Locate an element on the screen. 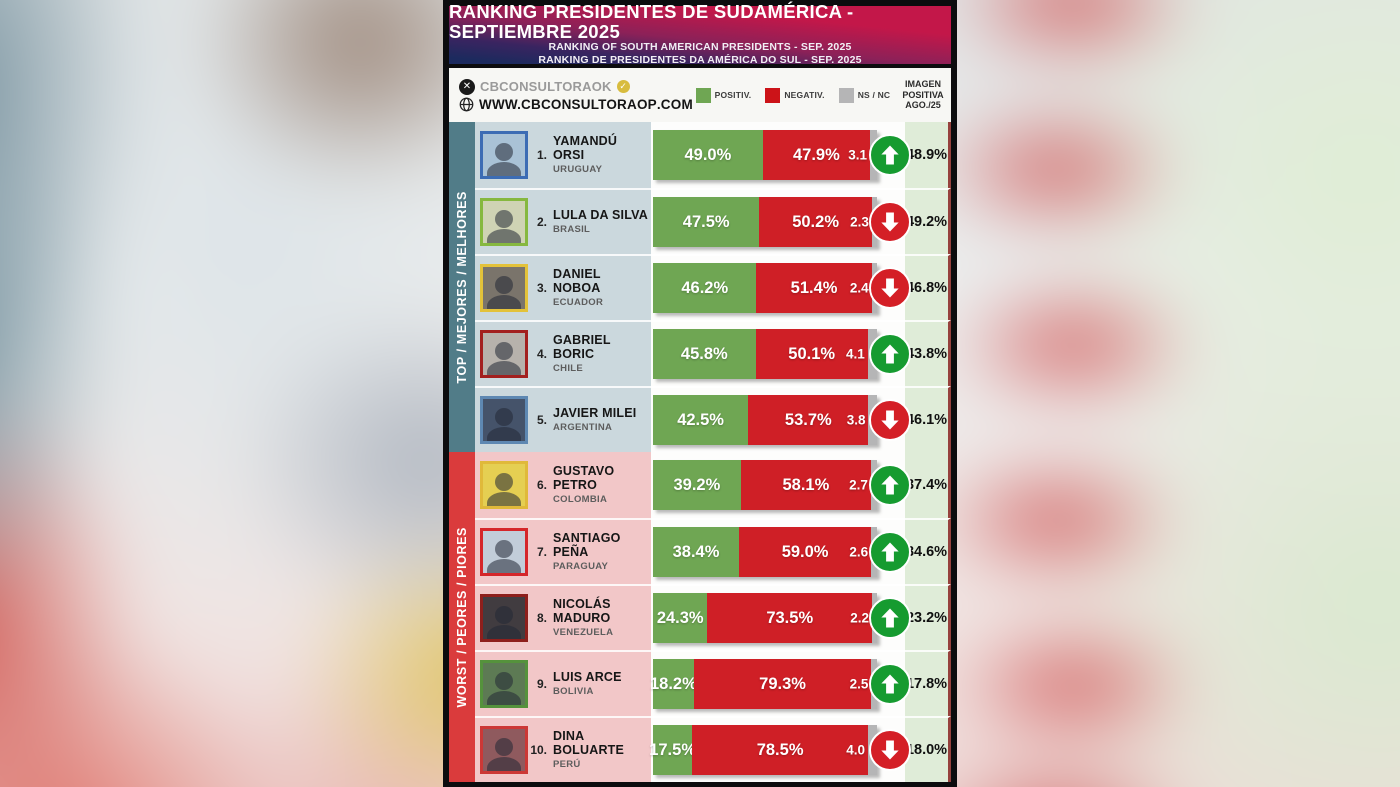 This screenshot has height=787, width=1400. positive-segment: 38.4% is located at coordinates (696, 552).